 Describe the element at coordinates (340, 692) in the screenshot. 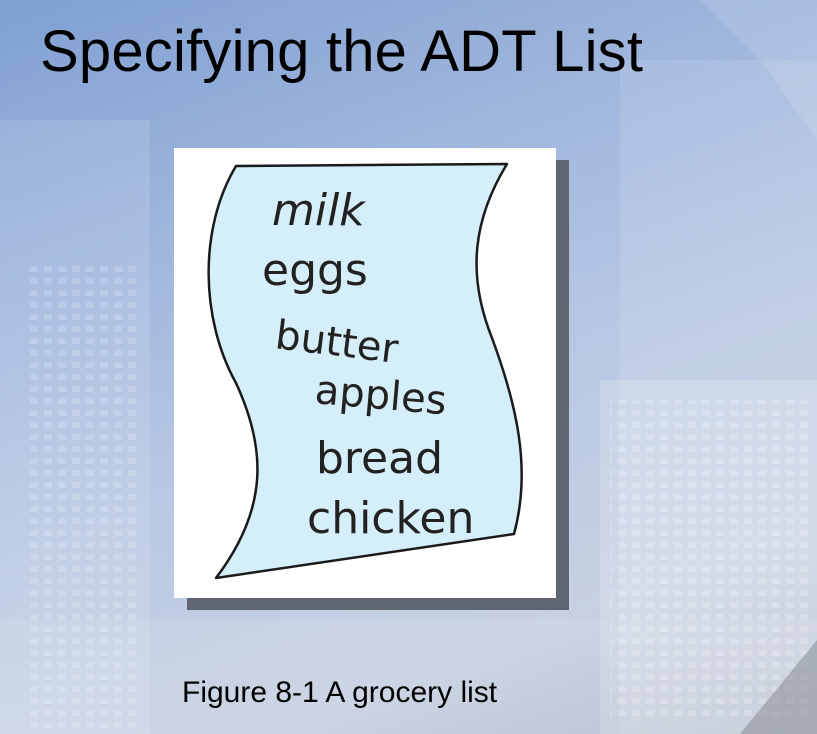

I see `figure-caption: Figure 8-1 A grocery list` at that location.